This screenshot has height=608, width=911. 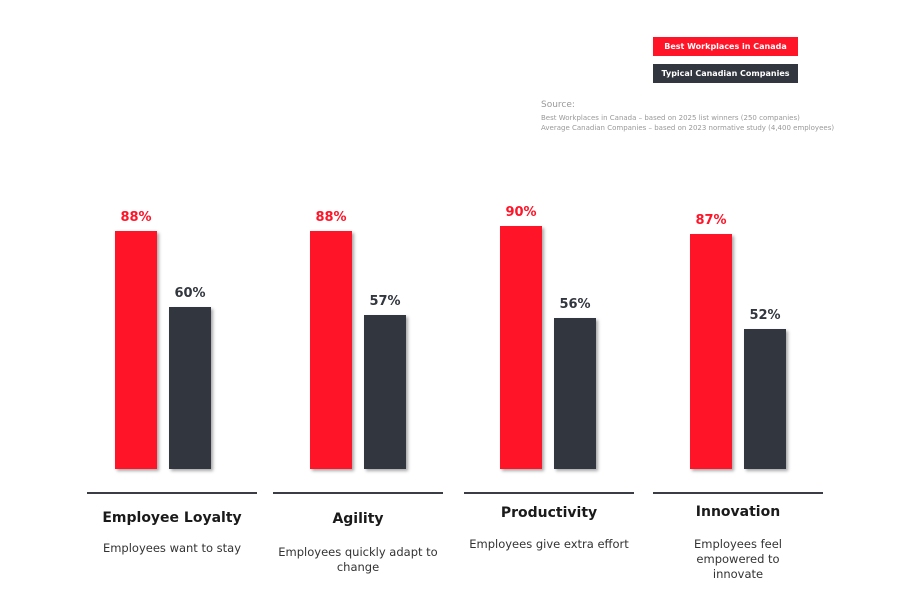 I want to click on data-label: 87%, so click(x=711, y=221).